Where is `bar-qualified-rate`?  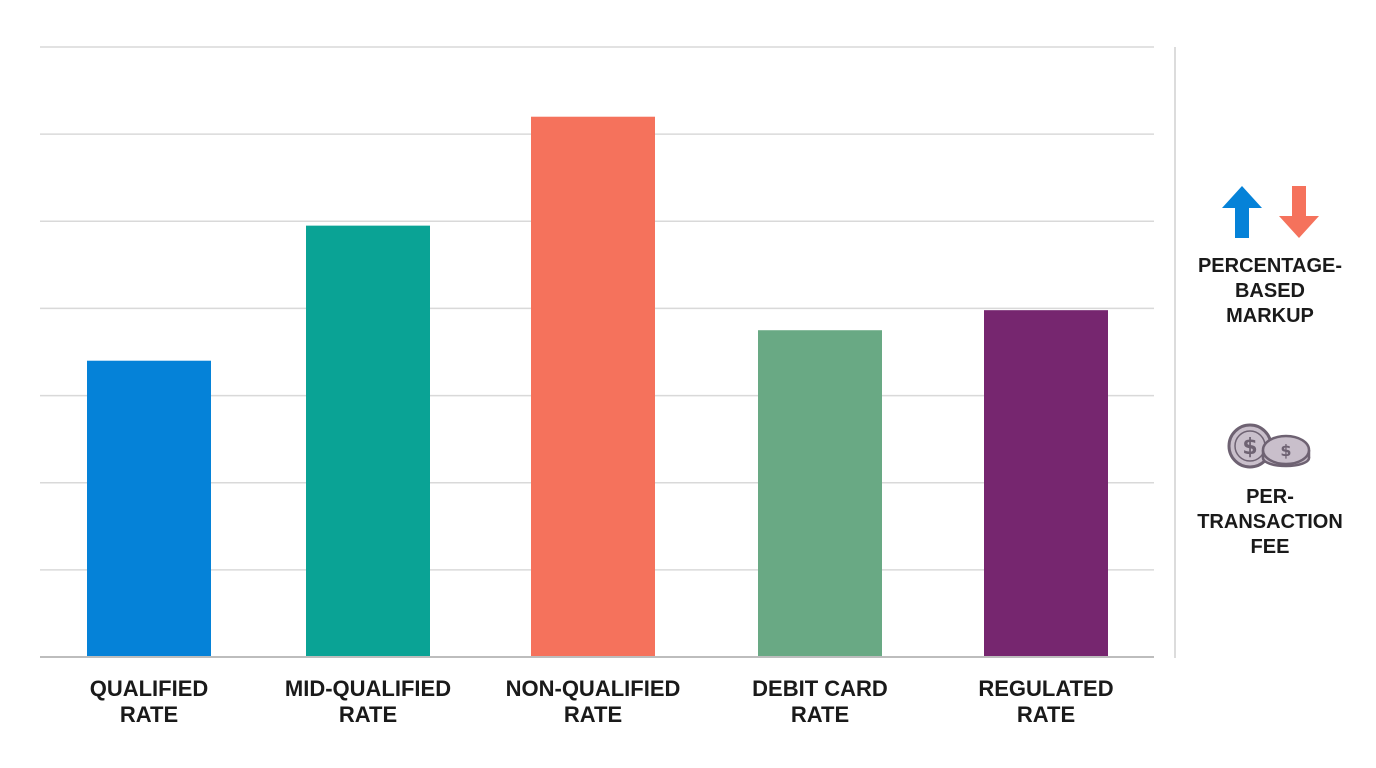 bar-qualified-rate is located at coordinates (149, 508).